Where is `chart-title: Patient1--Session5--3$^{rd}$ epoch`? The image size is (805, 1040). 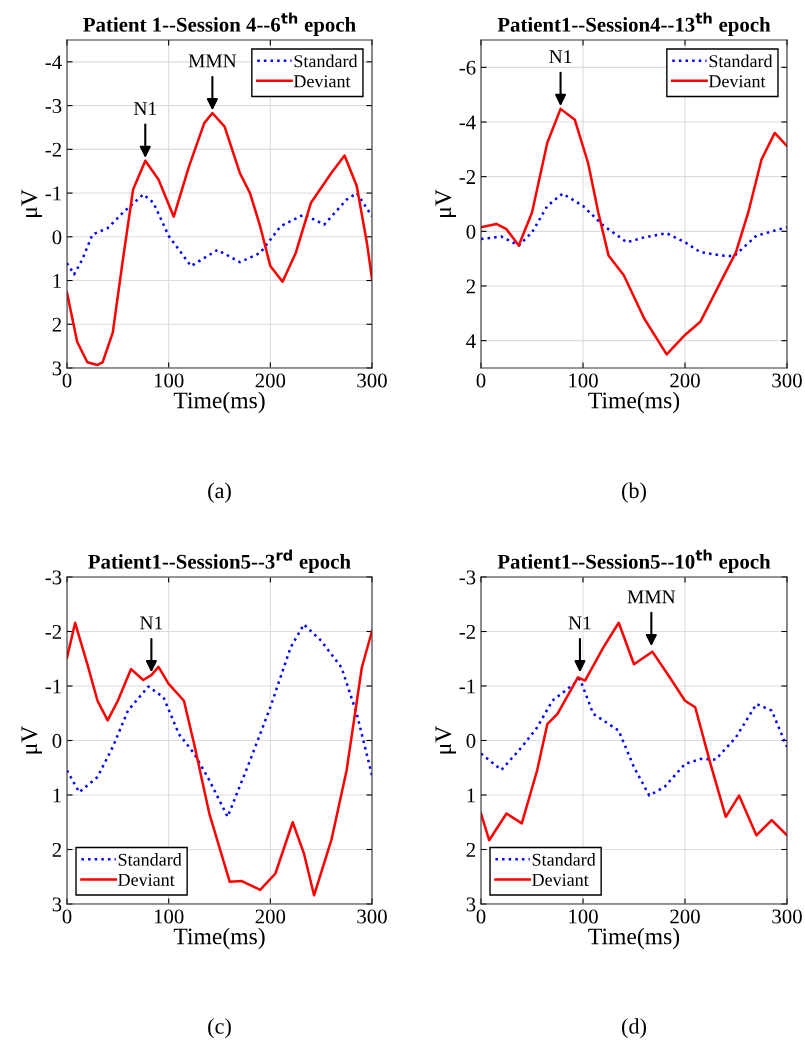 chart-title: Patient1--Session5--3$^{rd}$ epoch is located at coordinates (219, 561).